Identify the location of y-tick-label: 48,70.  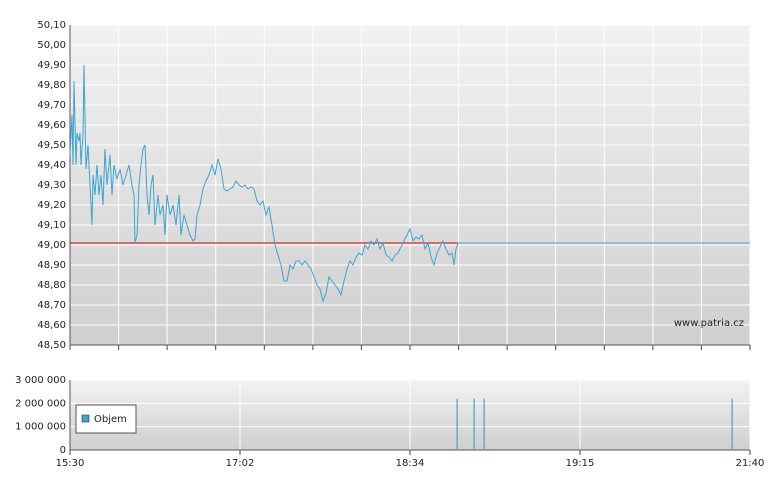
(51, 305).